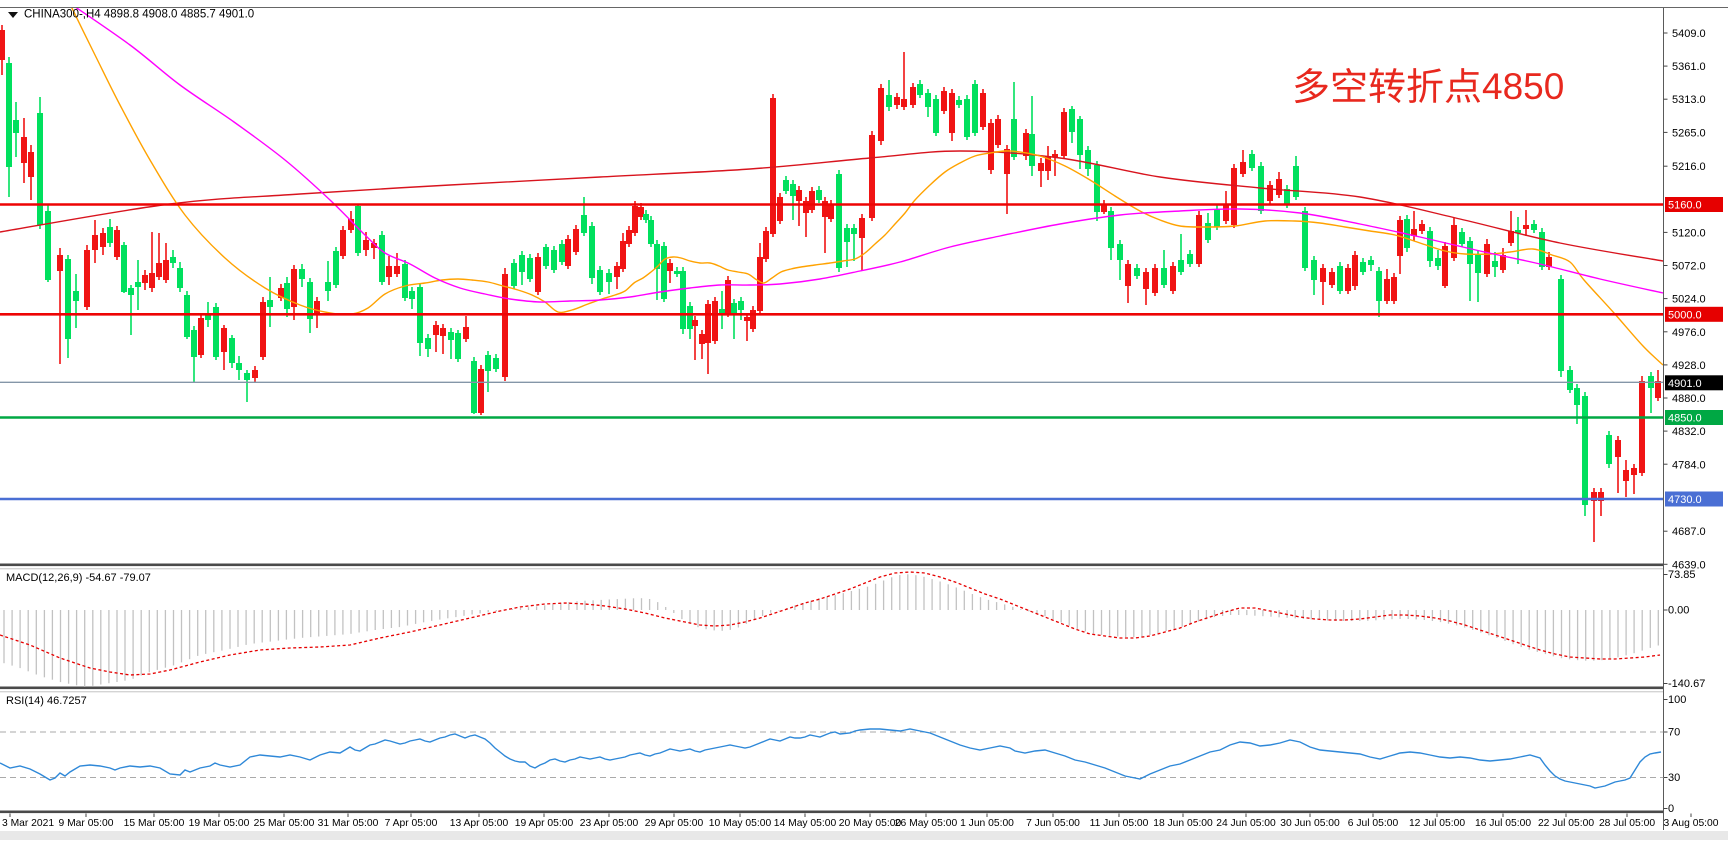  I want to click on svg-text: 100, so click(1677, 700).